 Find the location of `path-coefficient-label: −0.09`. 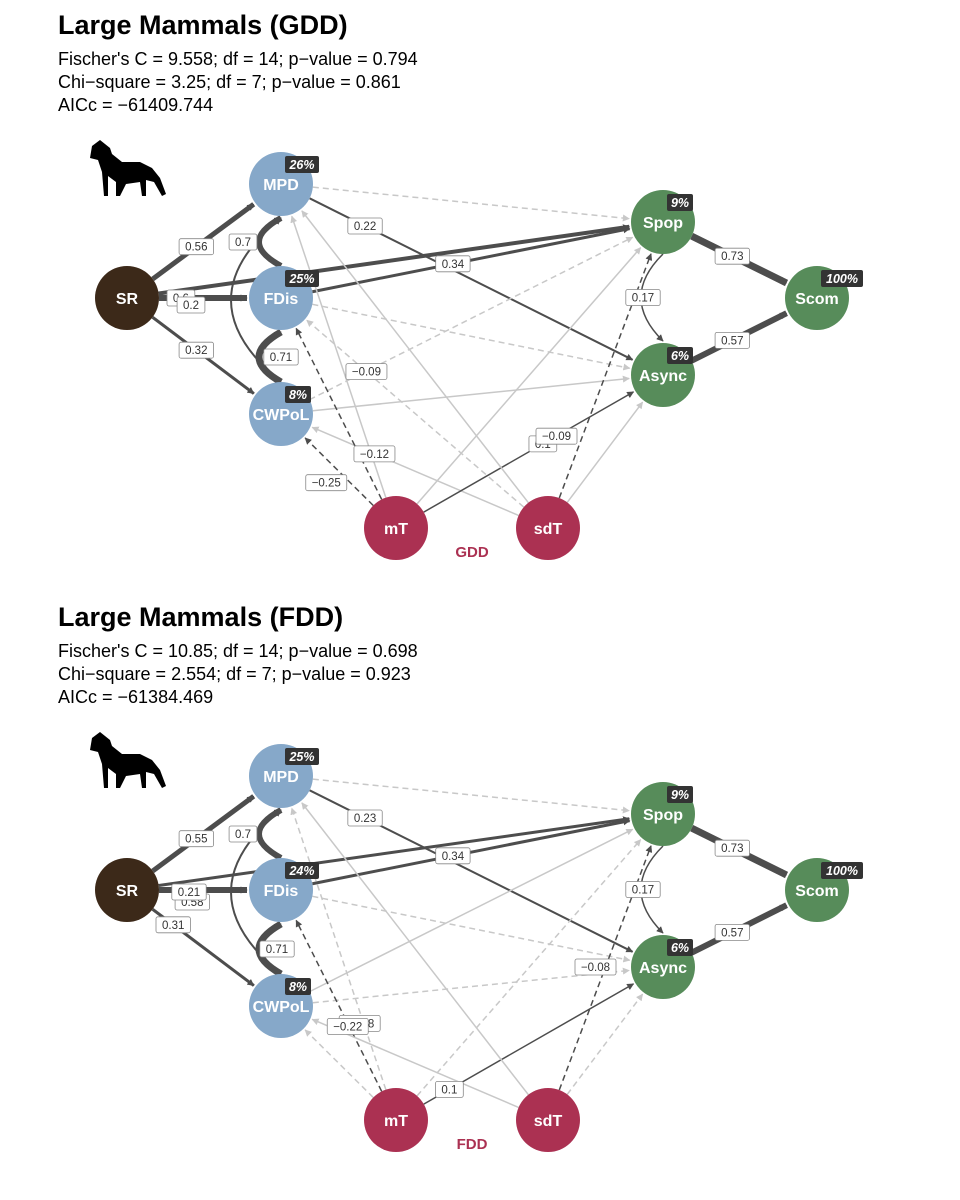

path-coefficient-label: −0.09 is located at coordinates (366, 372).